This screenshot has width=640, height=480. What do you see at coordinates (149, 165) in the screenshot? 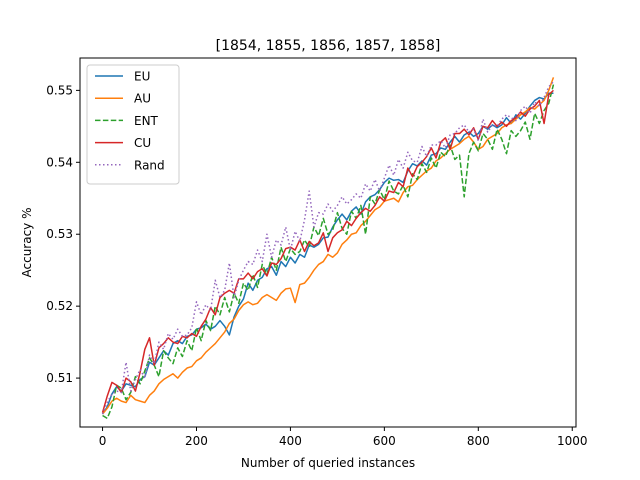
I see `legend-label-rand: Rand` at bounding box center [149, 165].